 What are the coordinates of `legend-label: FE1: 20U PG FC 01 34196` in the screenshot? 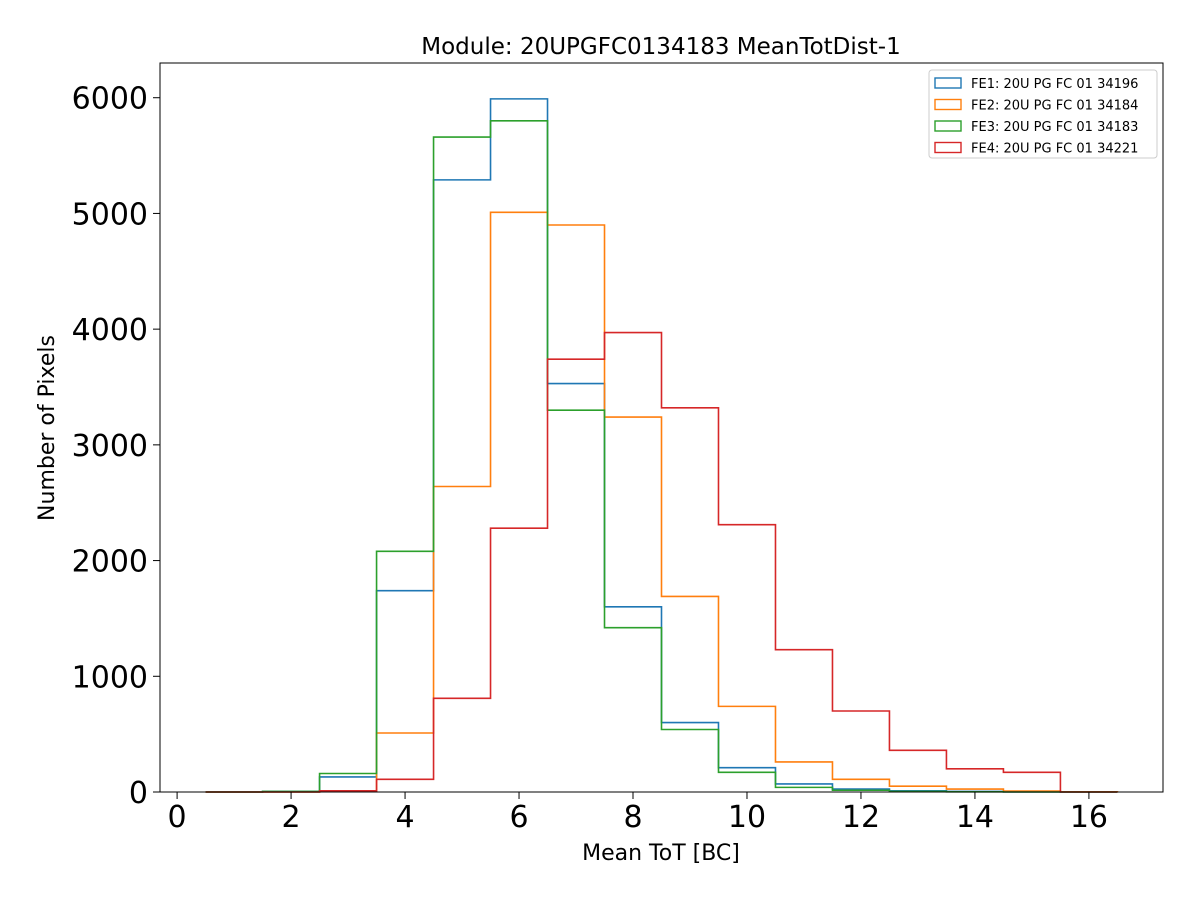 It's located at (1054, 84).